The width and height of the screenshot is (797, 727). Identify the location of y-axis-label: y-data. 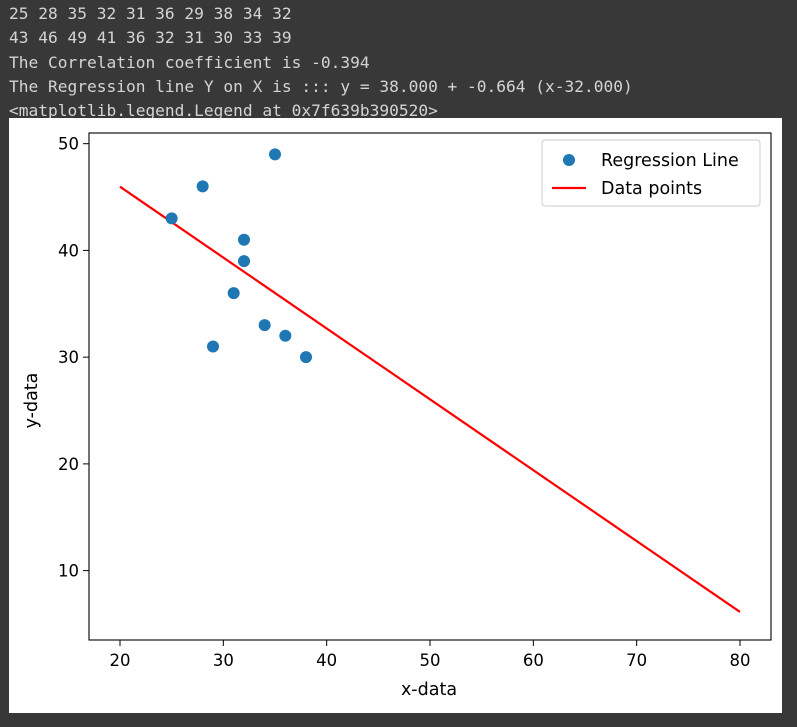
(32, 401).